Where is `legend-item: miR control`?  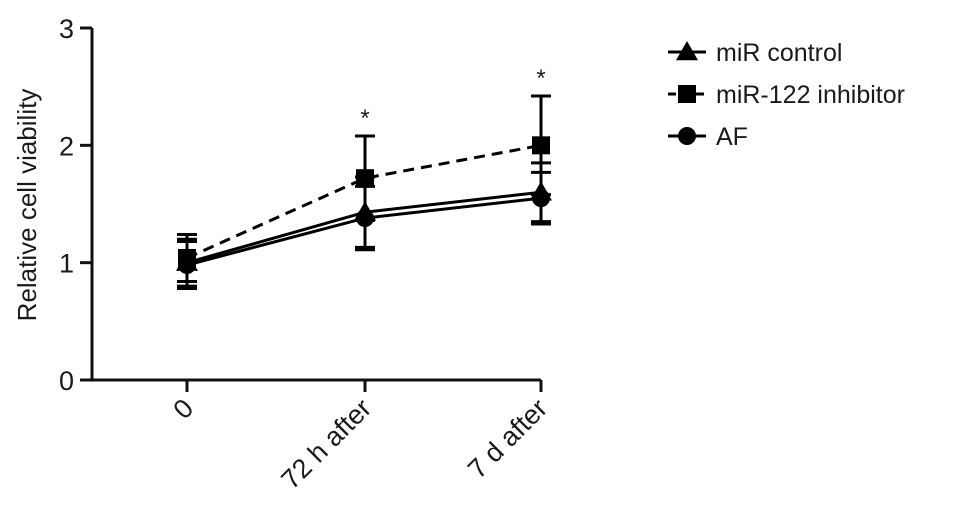 legend-item: miR control is located at coordinates (755, 53).